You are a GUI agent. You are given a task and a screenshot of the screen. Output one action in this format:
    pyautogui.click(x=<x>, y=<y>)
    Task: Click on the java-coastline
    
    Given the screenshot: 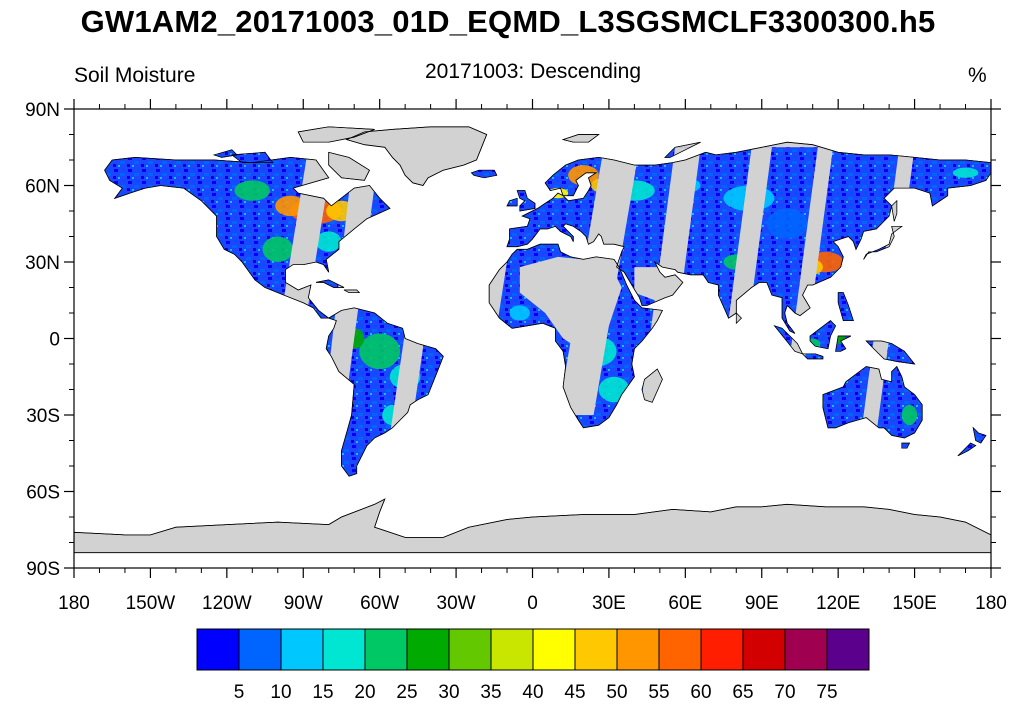 What is the action you would take?
    pyautogui.click(x=812, y=356)
    